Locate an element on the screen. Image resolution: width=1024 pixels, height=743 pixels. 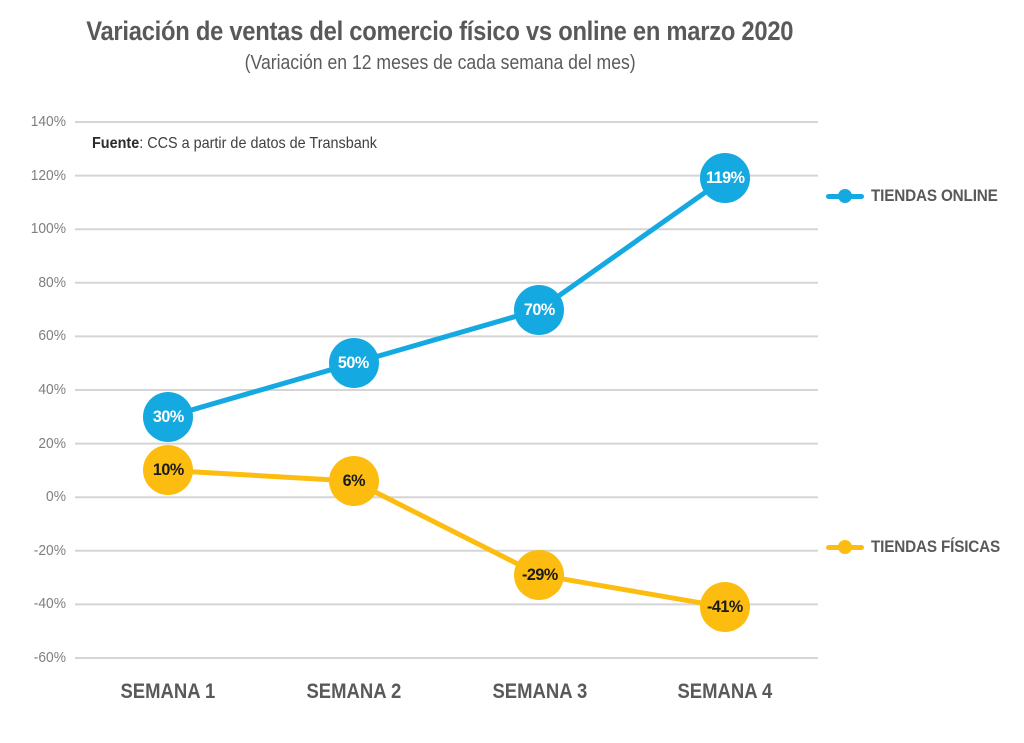
y-axis-tick-label: 40% is located at coordinates (52, 389).